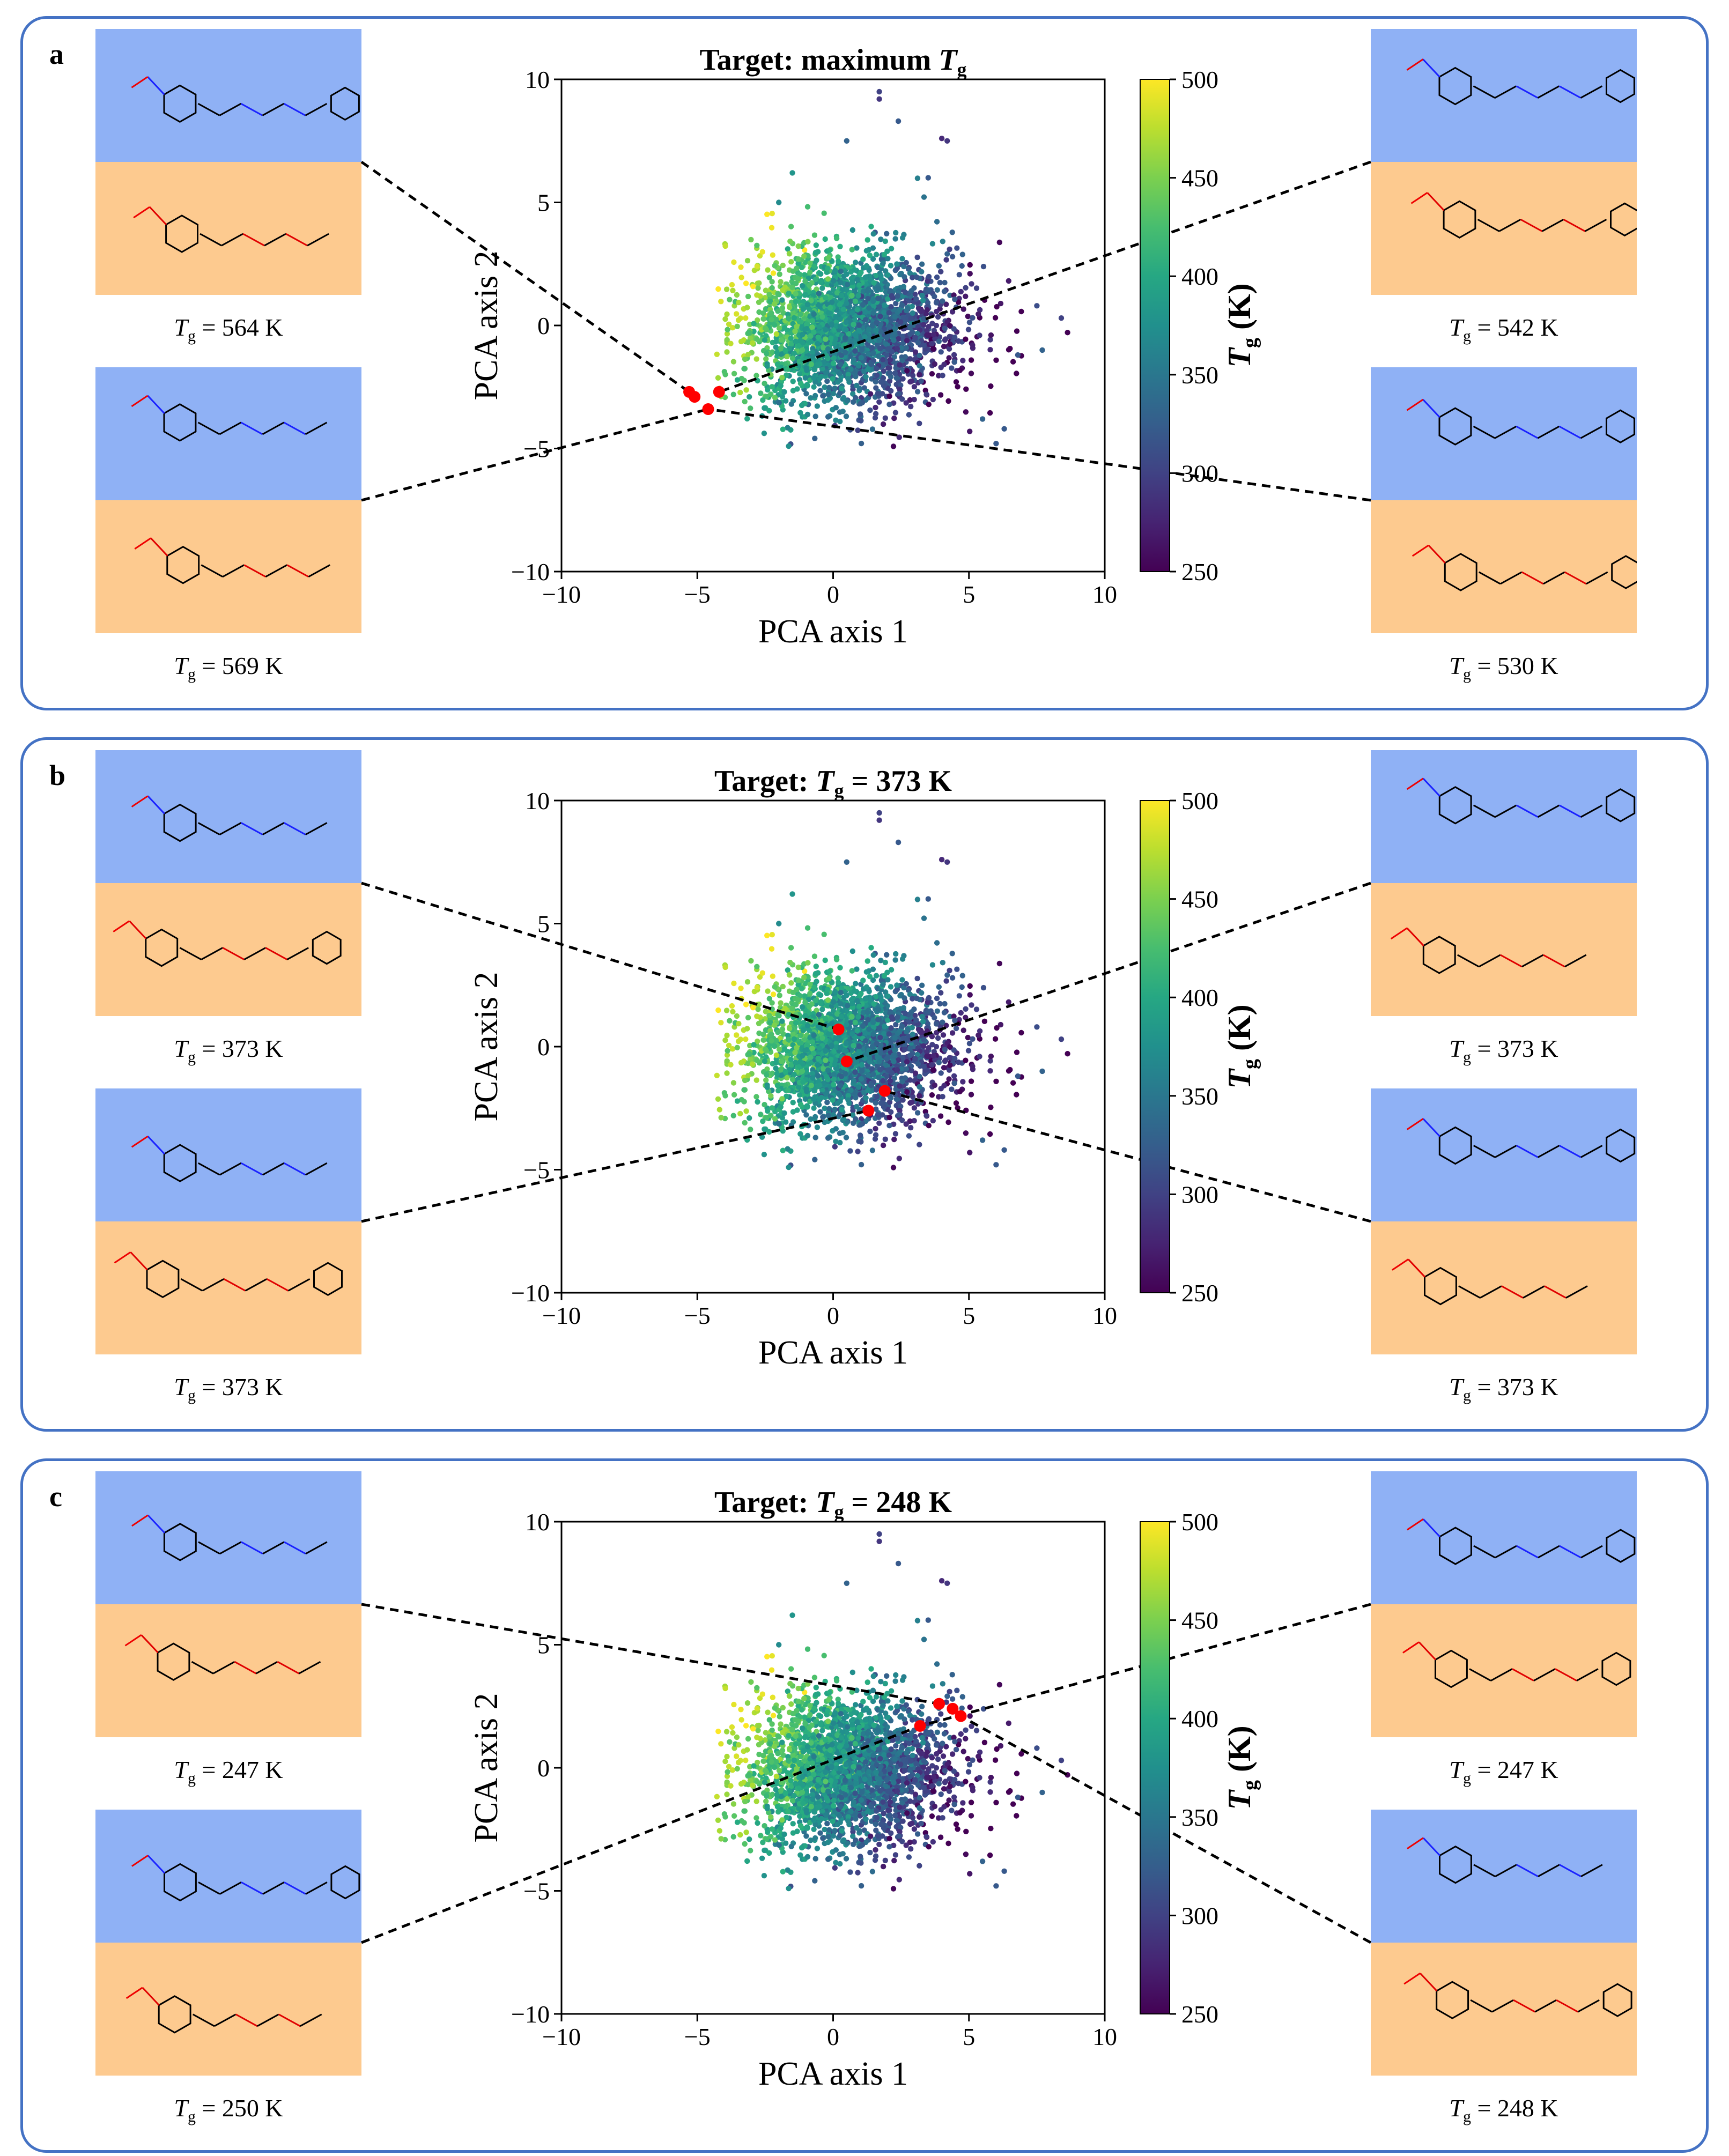  I want to click on colorbar-tick-label: 450, so click(1199, 178).